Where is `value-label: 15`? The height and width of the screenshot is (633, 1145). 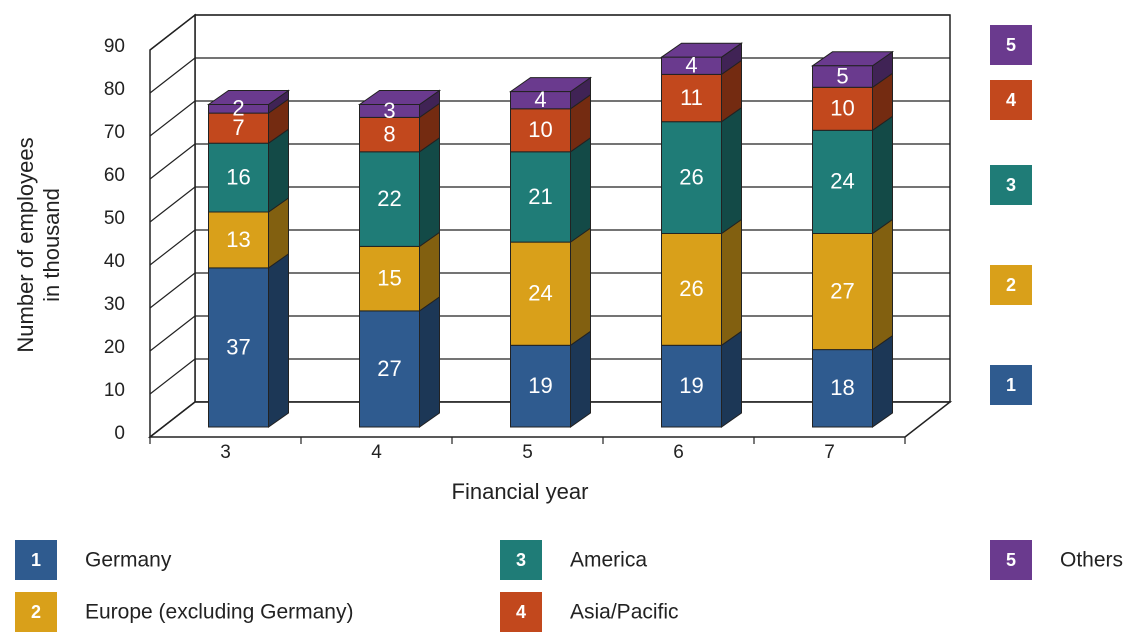
value-label: 15 is located at coordinates (389, 277).